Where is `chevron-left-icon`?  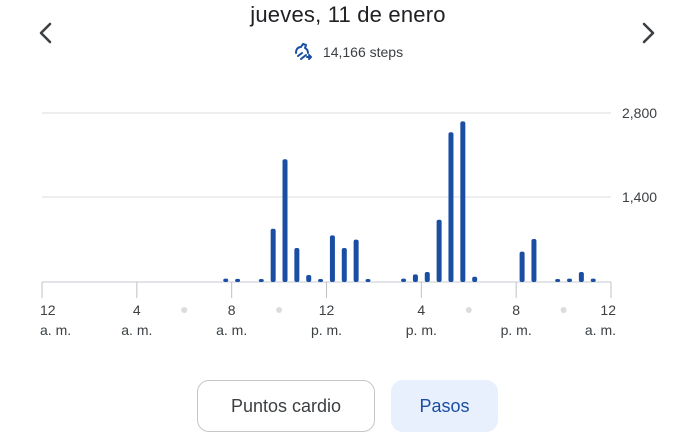 chevron-left-icon is located at coordinates (45, 33).